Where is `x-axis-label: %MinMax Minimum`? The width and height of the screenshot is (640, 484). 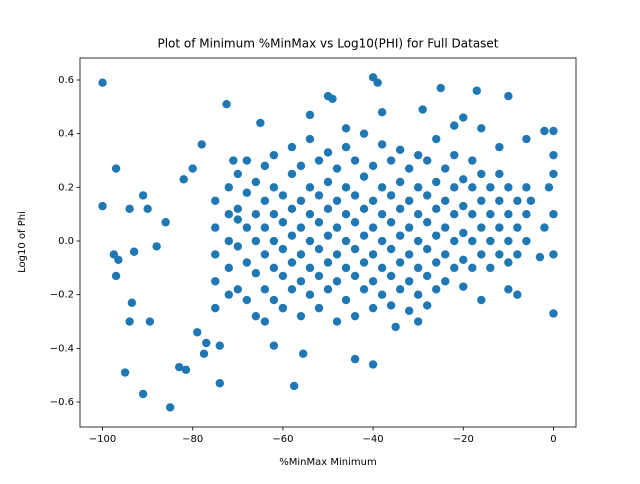
x-axis-label: %MinMax Minimum is located at coordinates (327, 462).